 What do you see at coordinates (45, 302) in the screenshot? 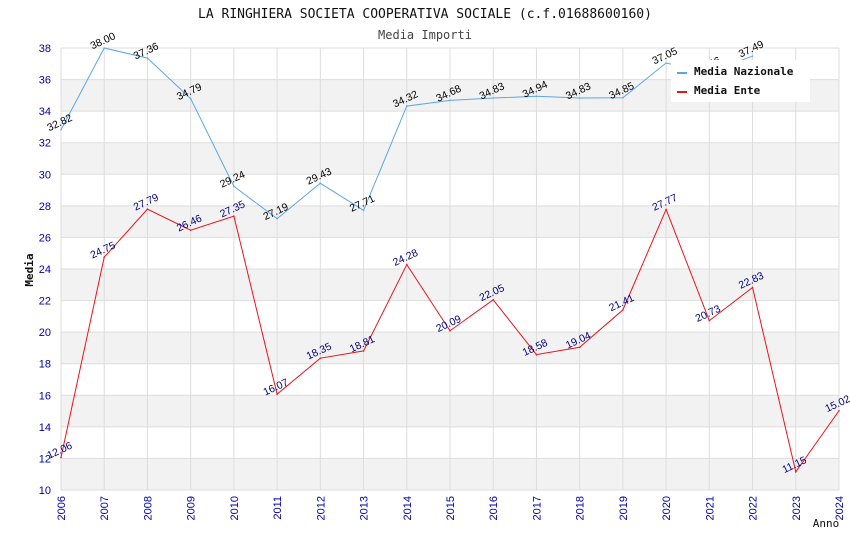
I see `y-tick-label: 22` at bounding box center [45, 302].